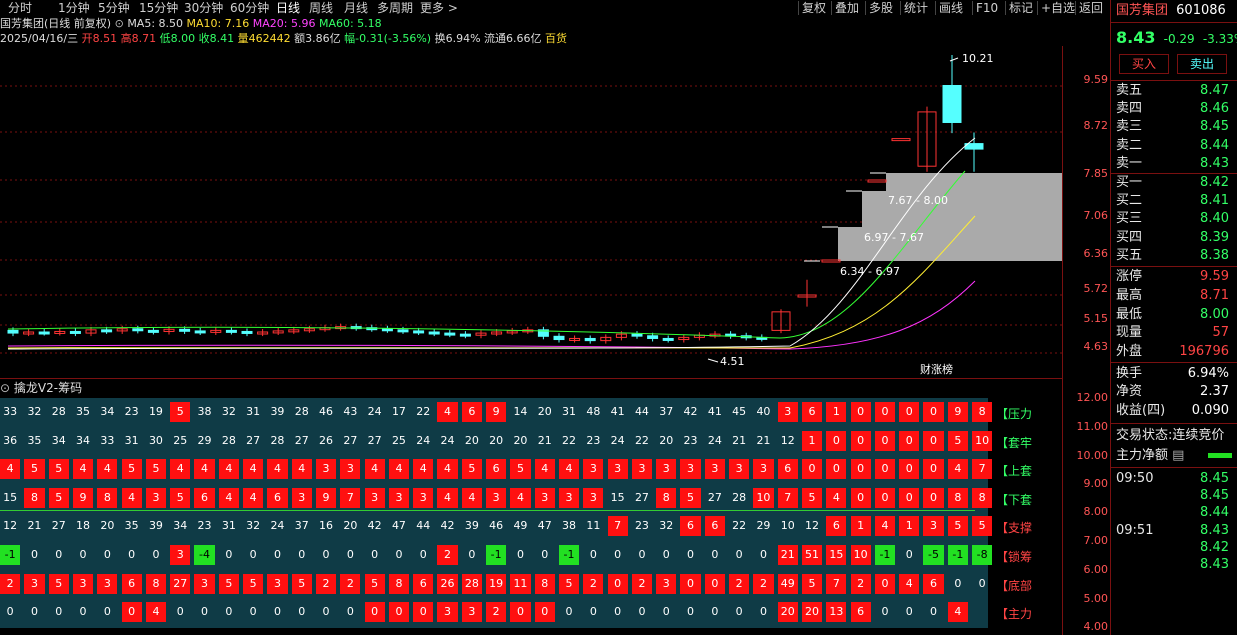 The image size is (1237, 635). What do you see at coordinates (321, 8) in the screenshot?
I see `period-tab-7: 周线` at bounding box center [321, 8].